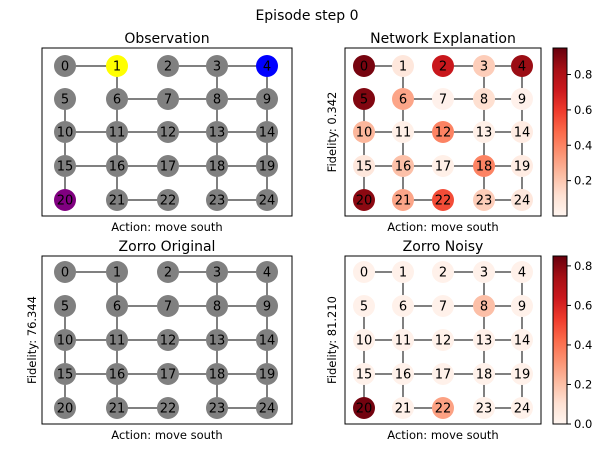 This screenshot has height=460, width=614. What do you see at coordinates (583, 424) in the screenshot?
I see `colorbar-tick-label: 0.0` at bounding box center [583, 424].